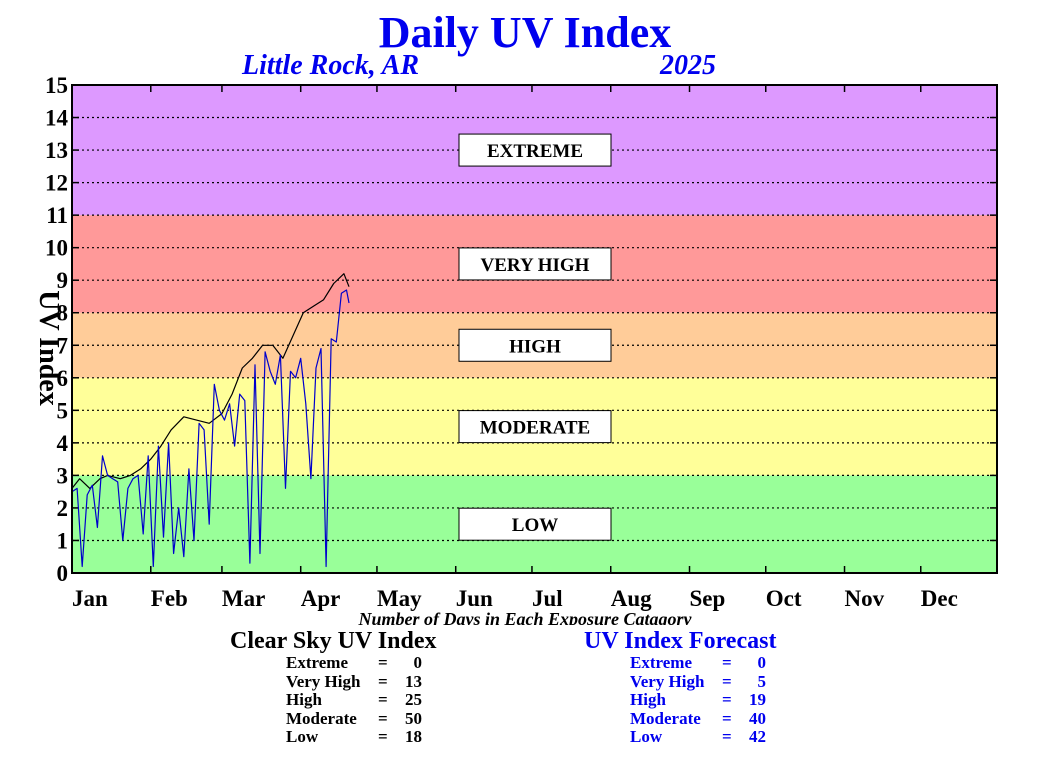 The image size is (1050, 770). Describe the element at coordinates (63, 573) in the screenshot. I see `ytick-label-0: 0` at that location.